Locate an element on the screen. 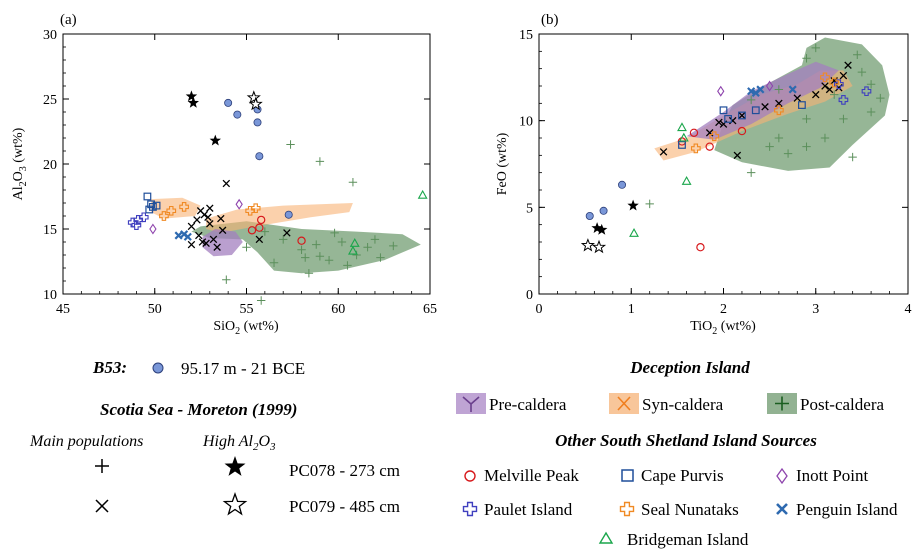  panel-b-point-inott-point is located at coordinates (769, 86).